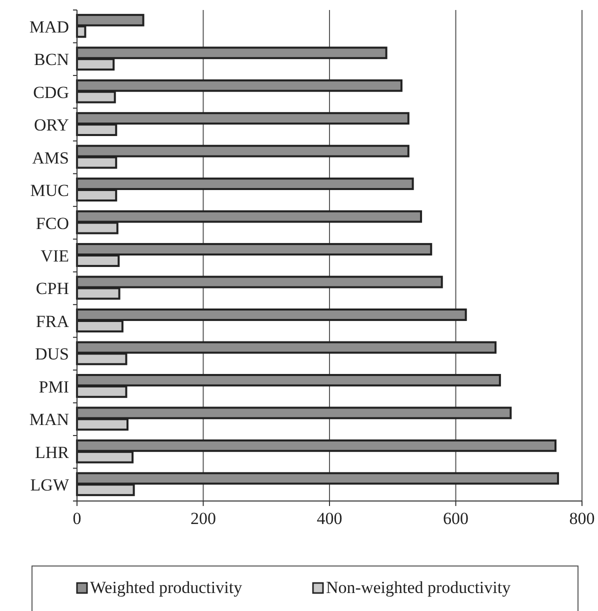  What do you see at coordinates (51, 60) in the screenshot?
I see `y-tick-label: BCN` at bounding box center [51, 60].